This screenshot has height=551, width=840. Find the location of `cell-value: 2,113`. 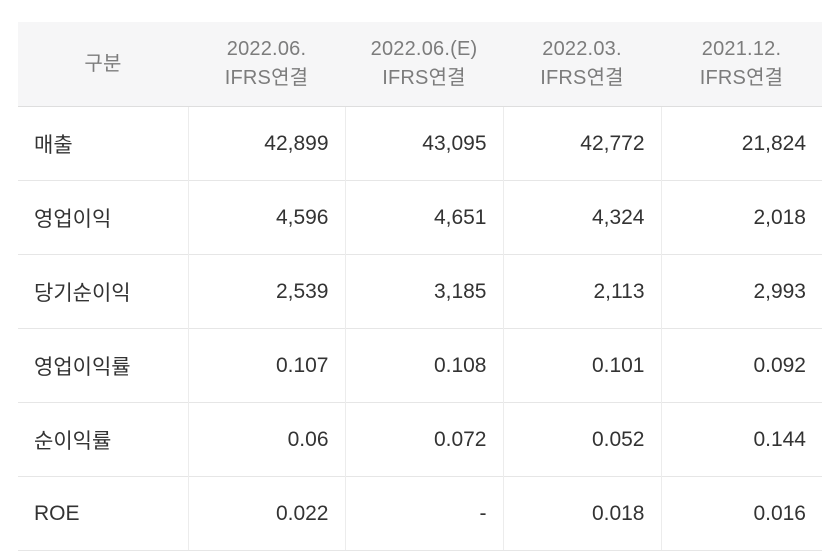

cell-value: 2,113 is located at coordinates (581, 291).